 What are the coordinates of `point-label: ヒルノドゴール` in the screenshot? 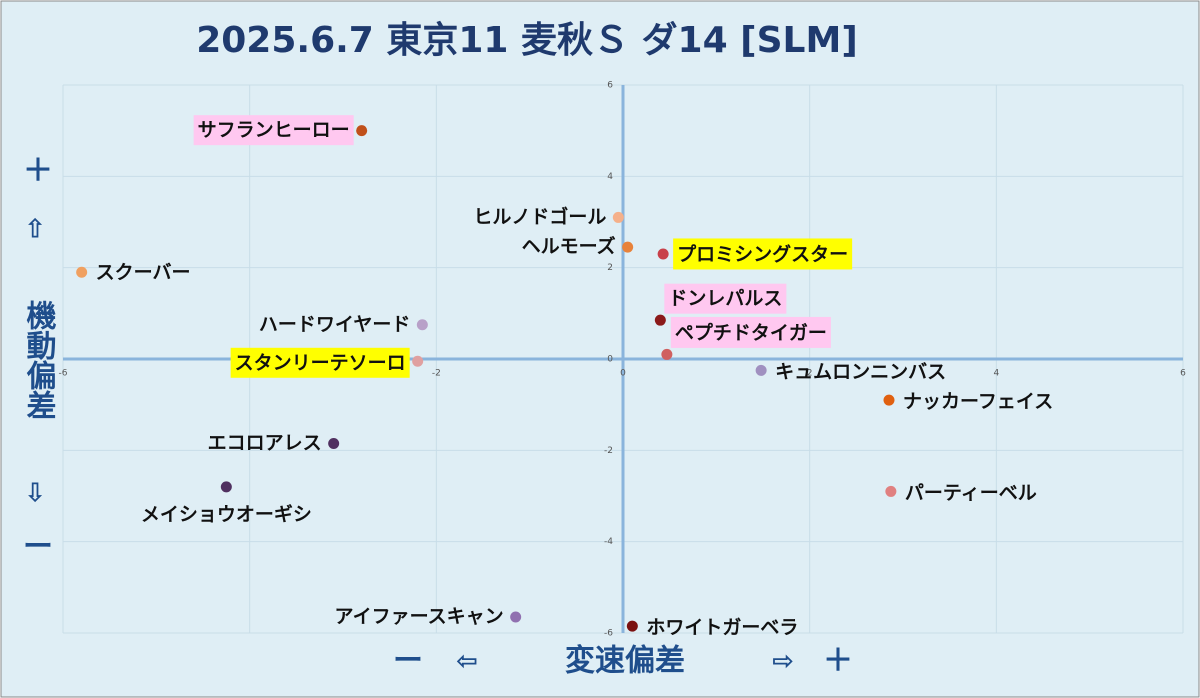 It's located at (539, 216).